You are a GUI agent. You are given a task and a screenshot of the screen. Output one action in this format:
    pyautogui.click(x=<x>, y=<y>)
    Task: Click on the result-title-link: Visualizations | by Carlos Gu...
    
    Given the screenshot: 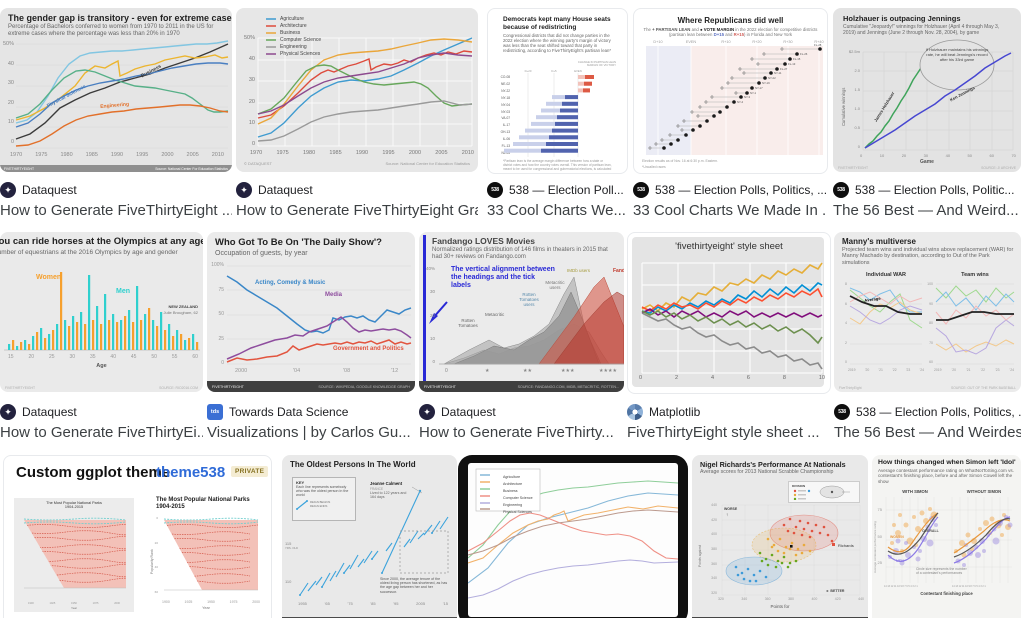 What is the action you would take?
    pyautogui.click(x=309, y=432)
    